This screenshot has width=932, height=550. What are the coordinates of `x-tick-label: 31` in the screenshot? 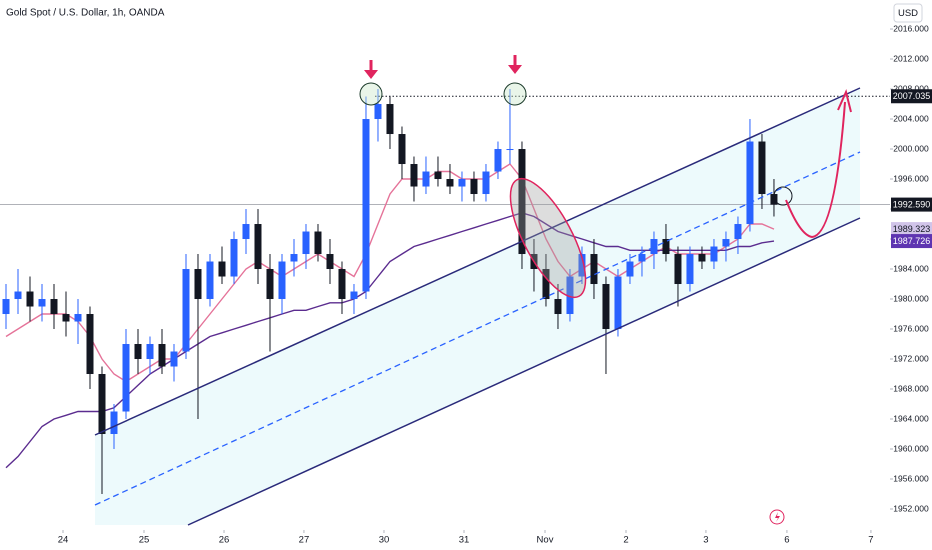 It's located at (464, 540).